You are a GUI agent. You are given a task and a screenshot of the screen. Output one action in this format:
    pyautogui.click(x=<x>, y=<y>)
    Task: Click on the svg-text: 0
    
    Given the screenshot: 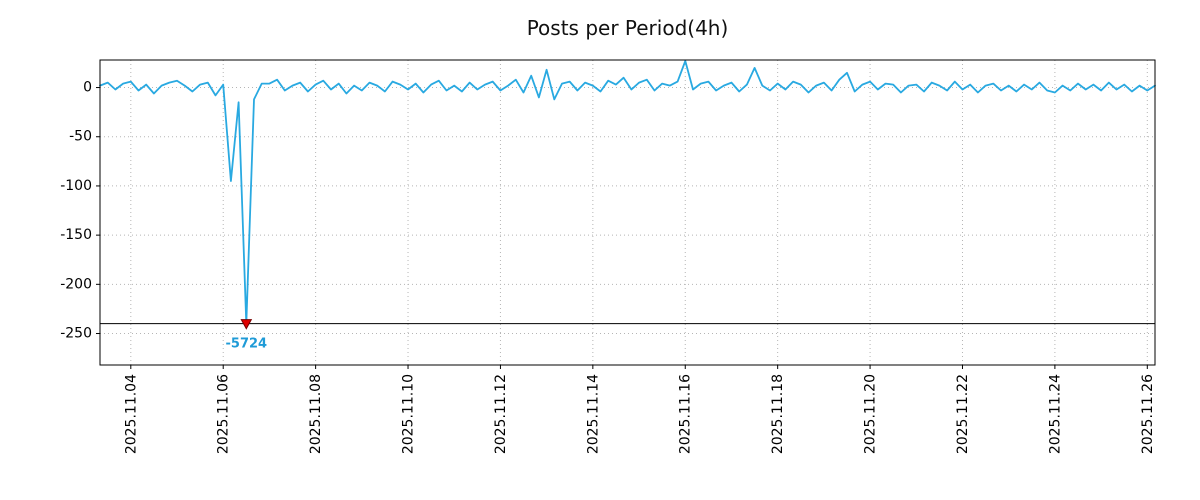 What is the action you would take?
    pyautogui.click(x=87, y=88)
    